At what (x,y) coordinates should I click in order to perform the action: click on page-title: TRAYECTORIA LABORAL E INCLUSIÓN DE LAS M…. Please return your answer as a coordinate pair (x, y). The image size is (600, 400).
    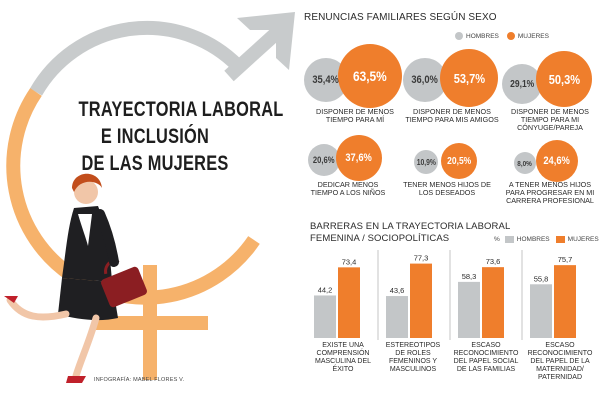
    Looking at the image, I should click on (170, 136).